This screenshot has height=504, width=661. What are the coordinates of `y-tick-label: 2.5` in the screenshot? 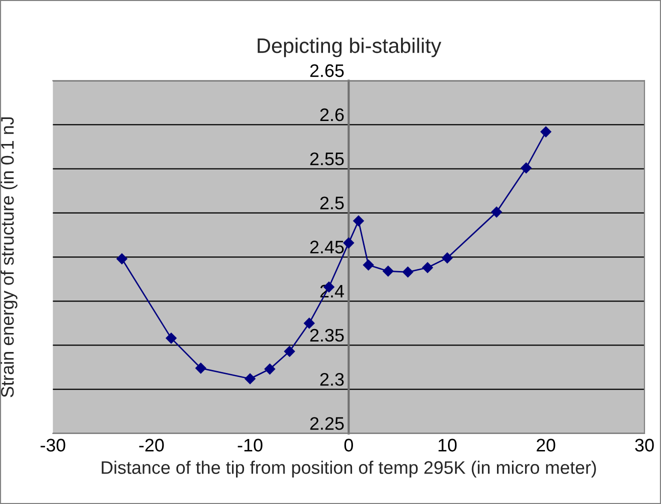 It's located at (332, 203).